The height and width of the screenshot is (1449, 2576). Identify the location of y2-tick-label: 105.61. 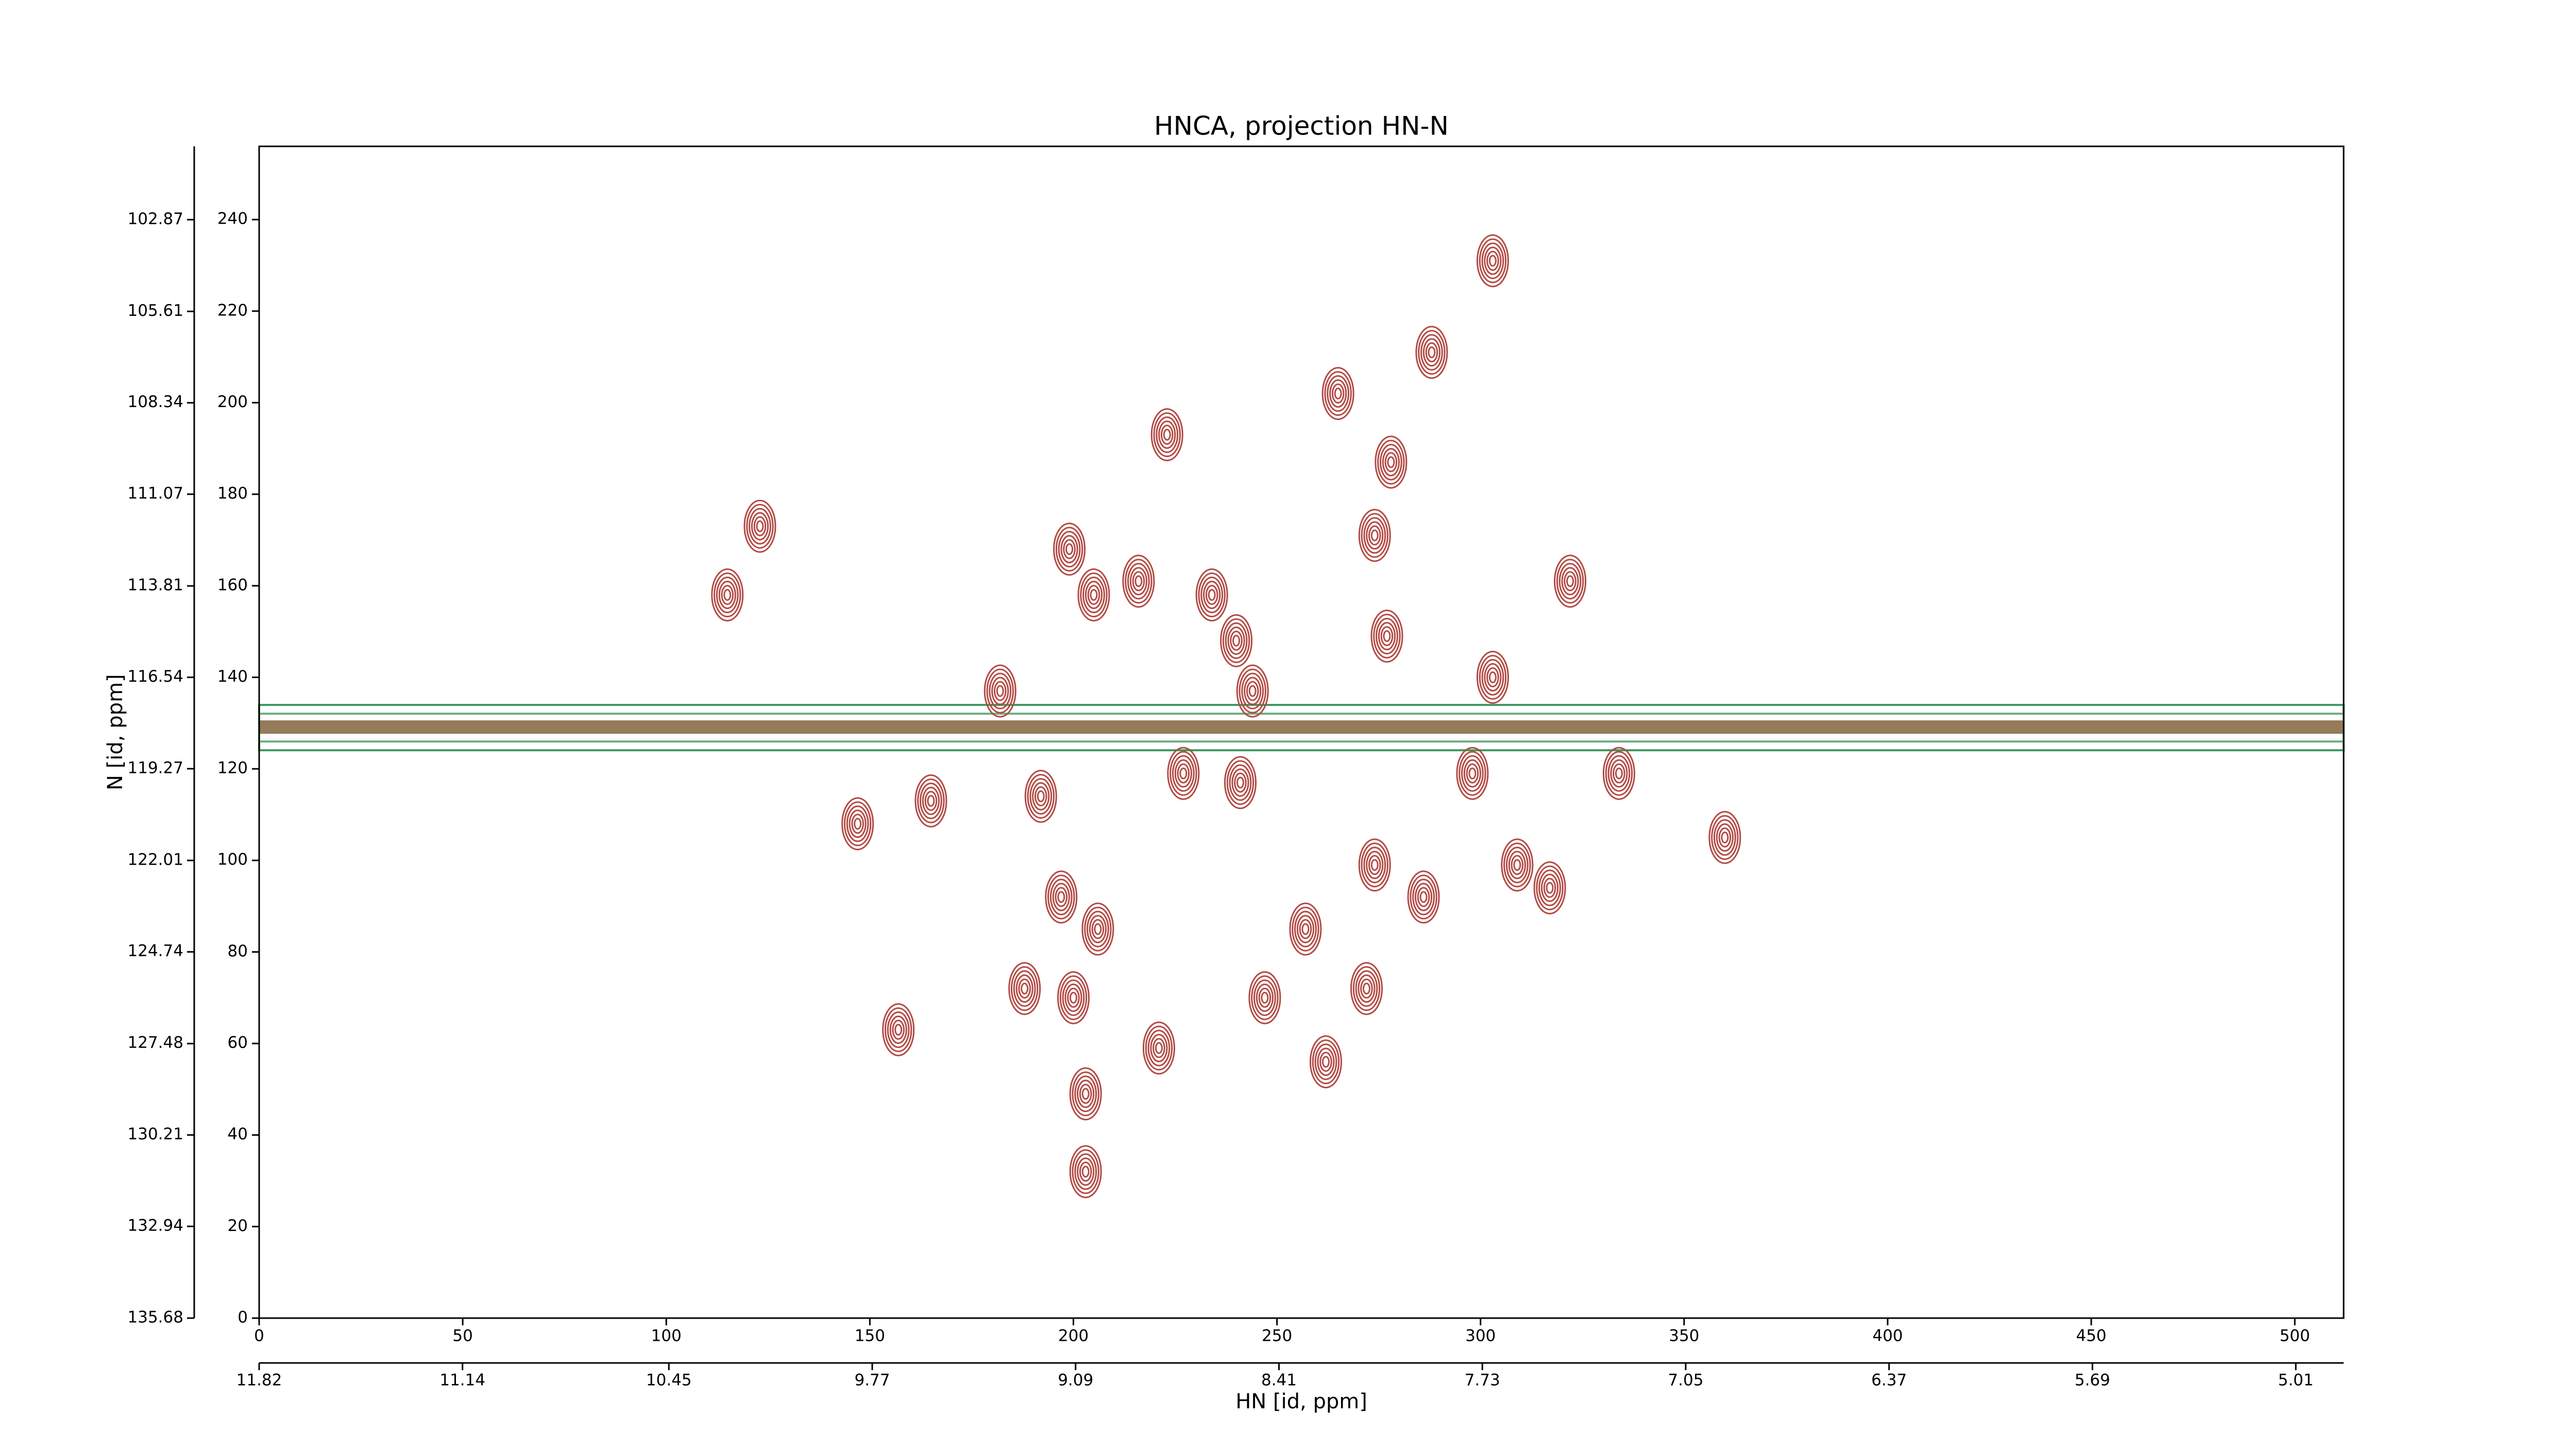
(155, 310).